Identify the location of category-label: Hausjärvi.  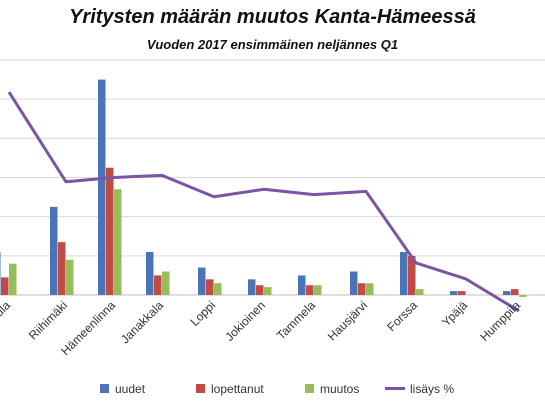
(347, 320).